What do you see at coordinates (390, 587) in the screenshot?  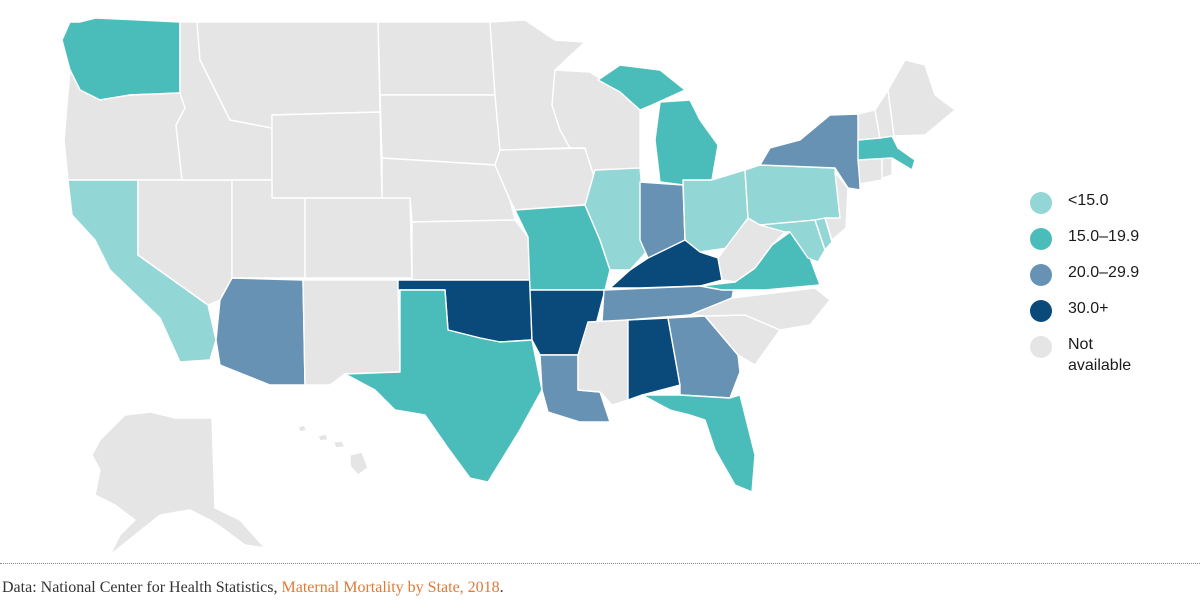 I see `source-link: Maternal Mortality by State, 2018` at bounding box center [390, 587].